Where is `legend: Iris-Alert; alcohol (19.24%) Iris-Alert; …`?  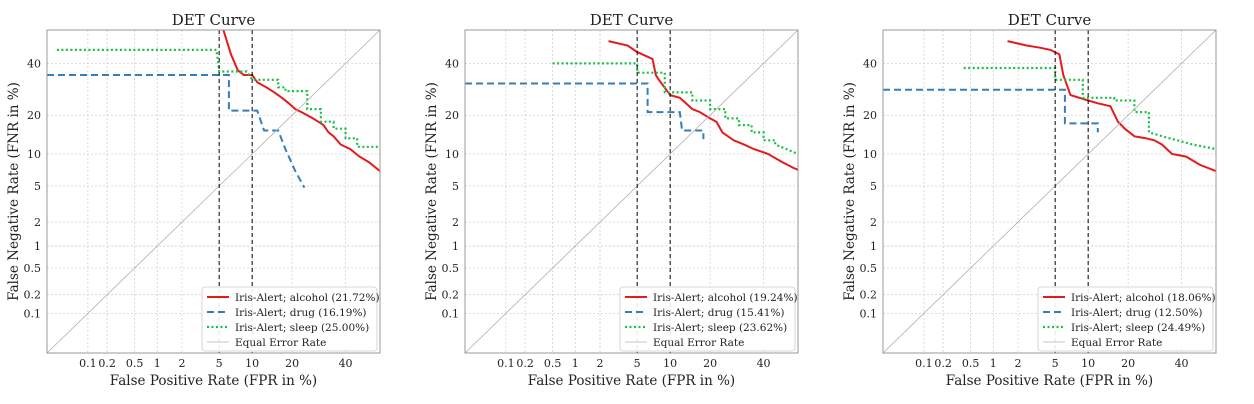 legend: Iris-Alert; alcohol (19.24%) Iris-Alert; … is located at coordinates (708, 319).